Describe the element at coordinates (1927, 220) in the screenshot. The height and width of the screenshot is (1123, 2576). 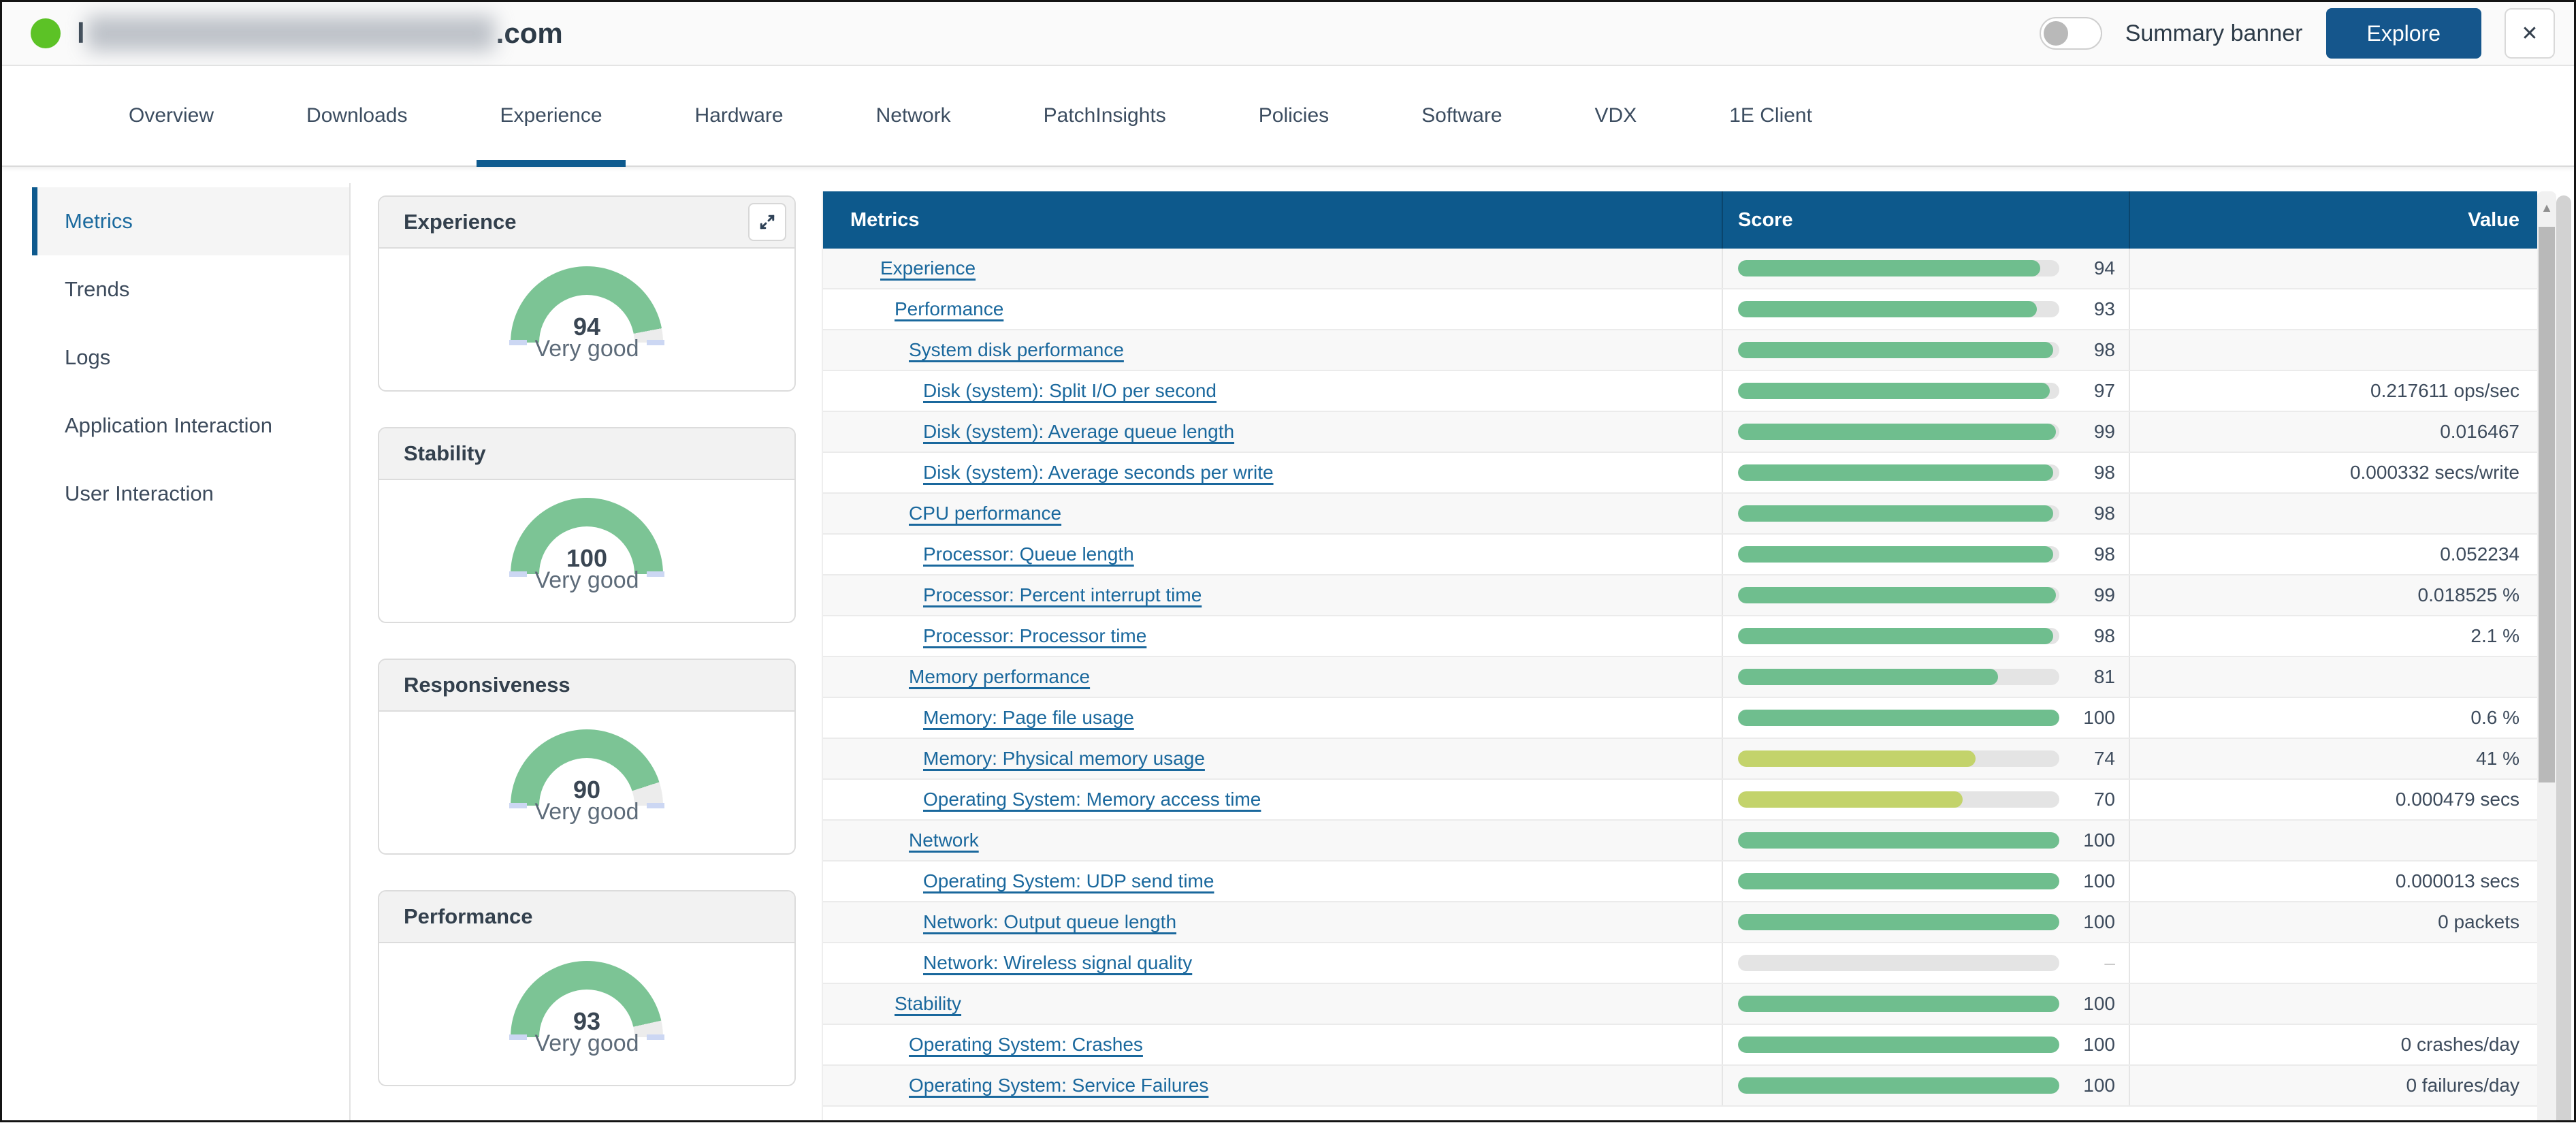
I see `column-header-score: Score` at that location.